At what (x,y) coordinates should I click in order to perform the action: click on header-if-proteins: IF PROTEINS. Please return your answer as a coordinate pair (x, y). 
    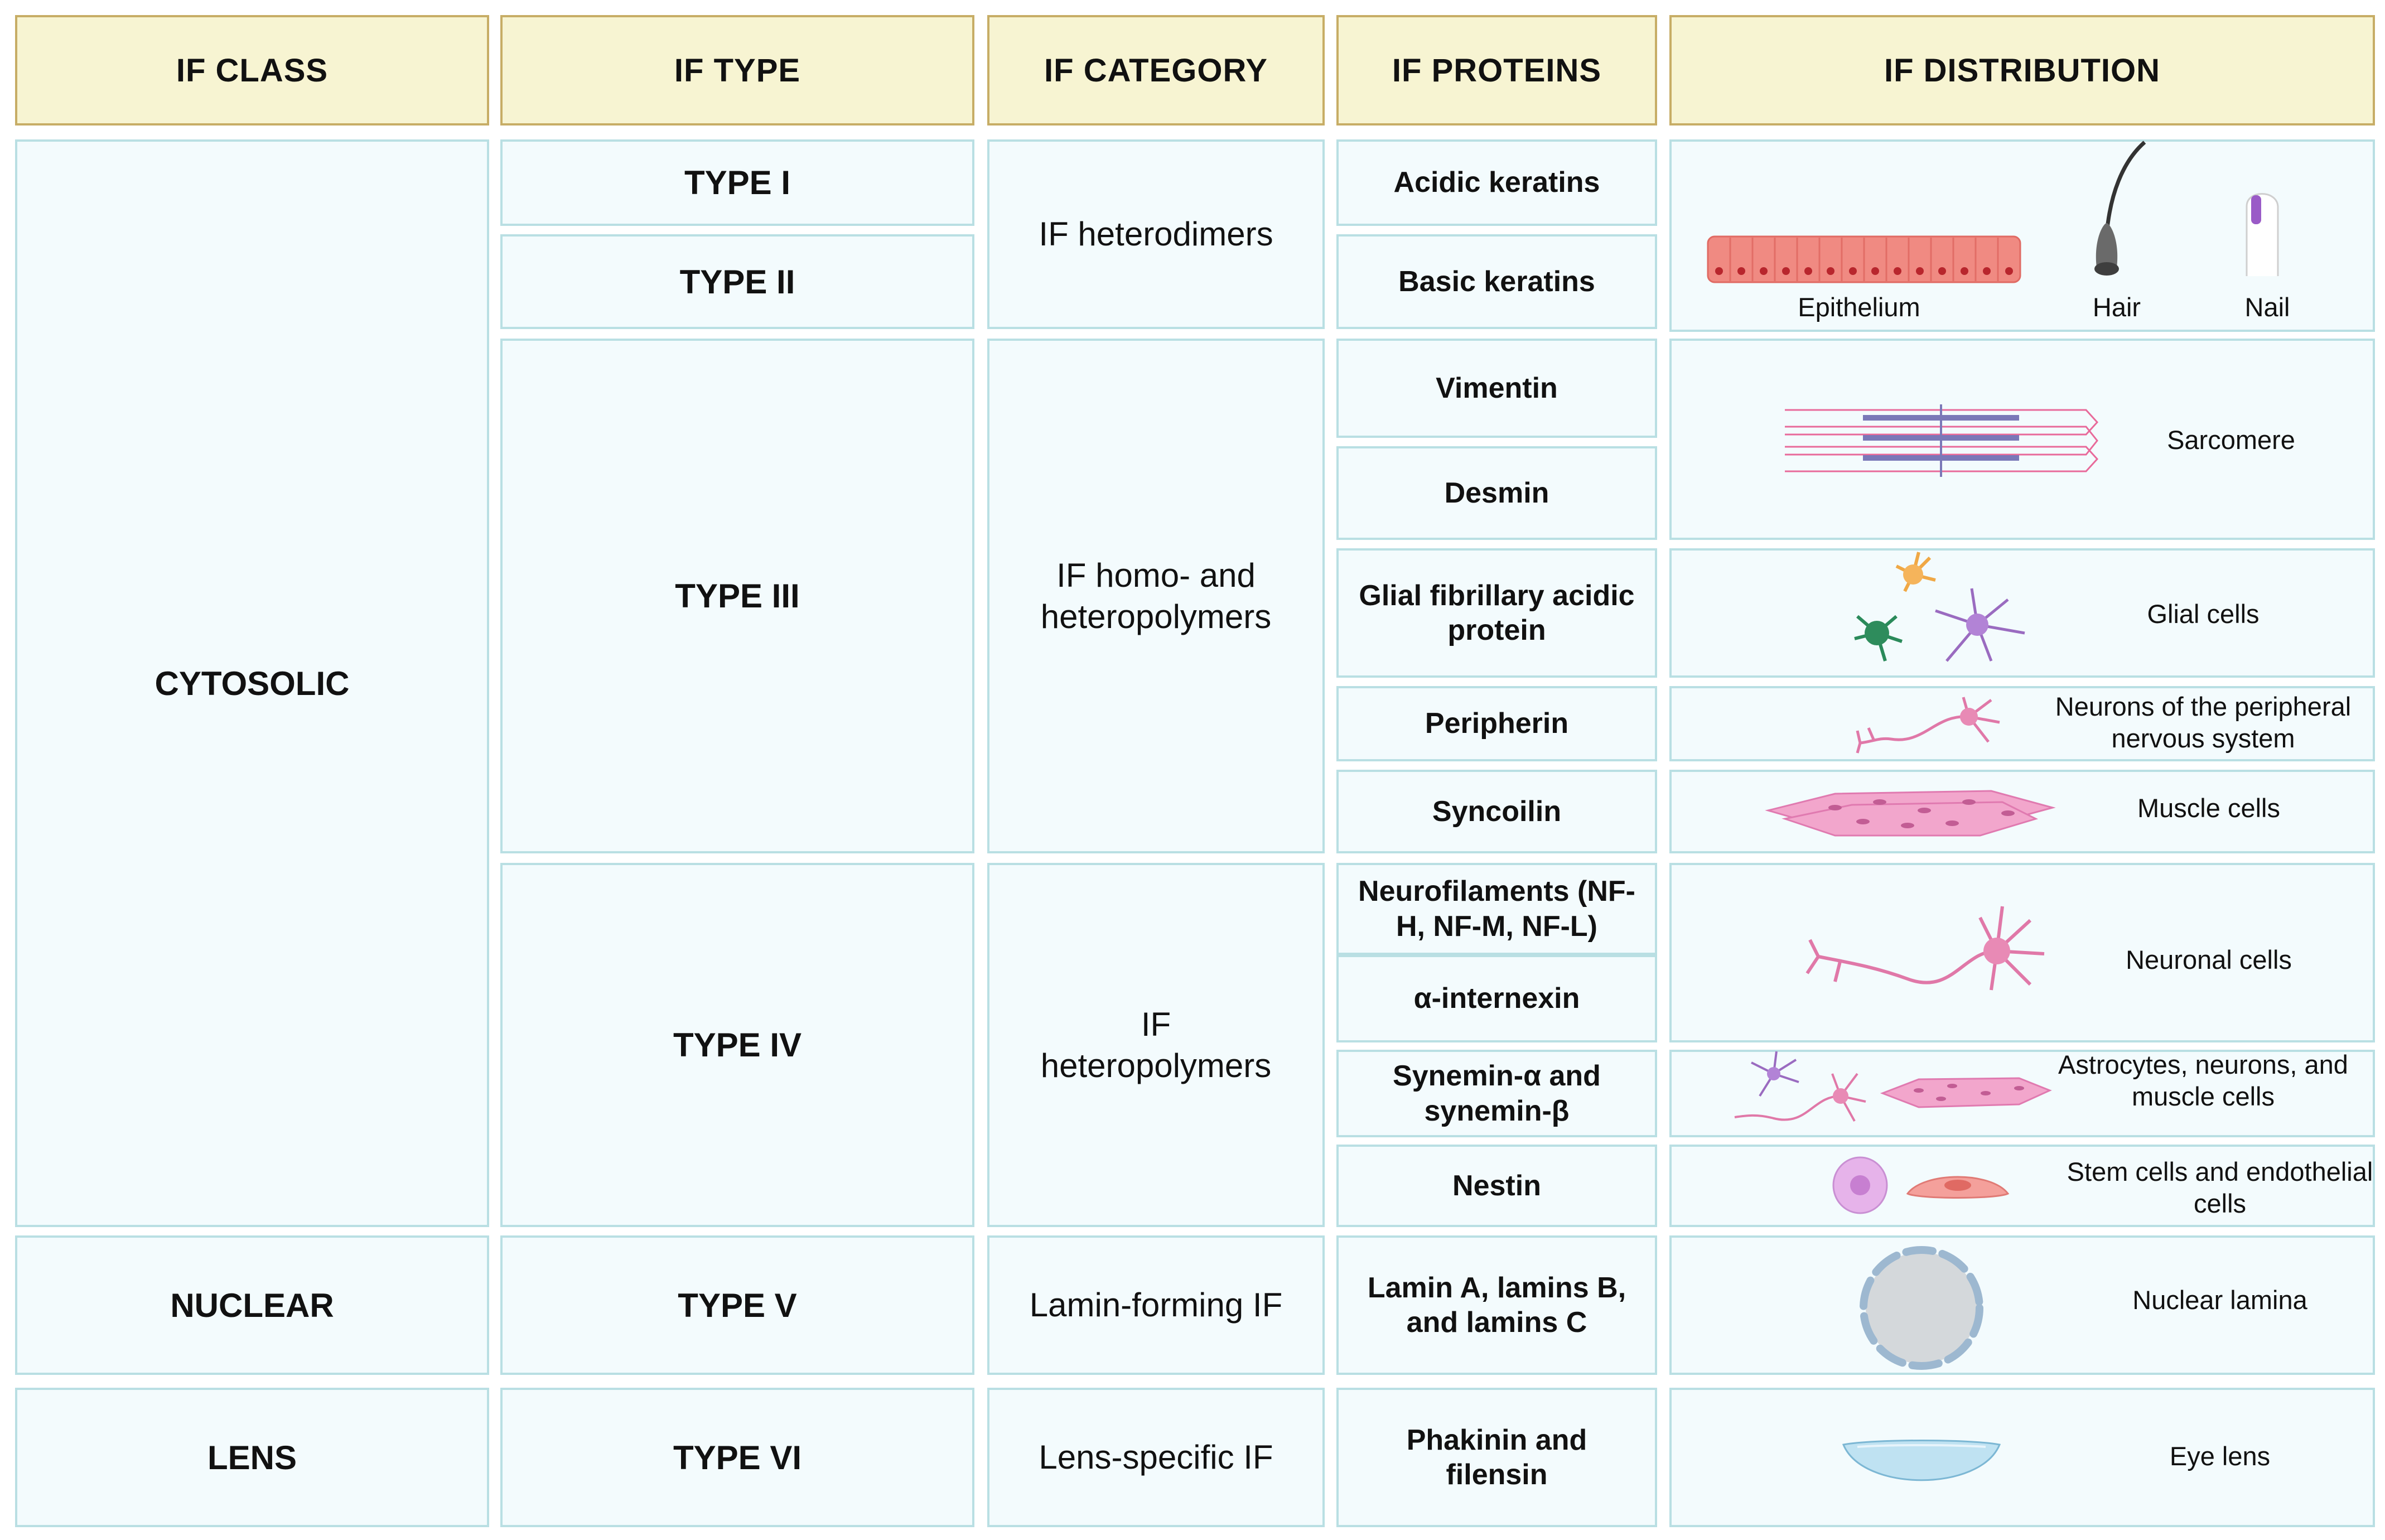
    Looking at the image, I should click on (1496, 70).